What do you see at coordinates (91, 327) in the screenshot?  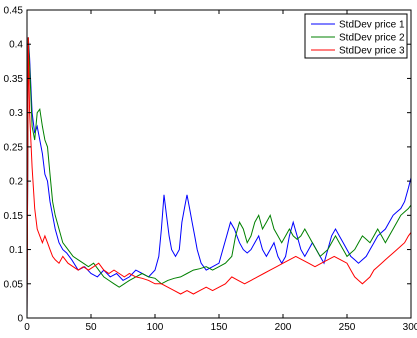 I see `x-tick-label: 50` at bounding box center [91, 327].